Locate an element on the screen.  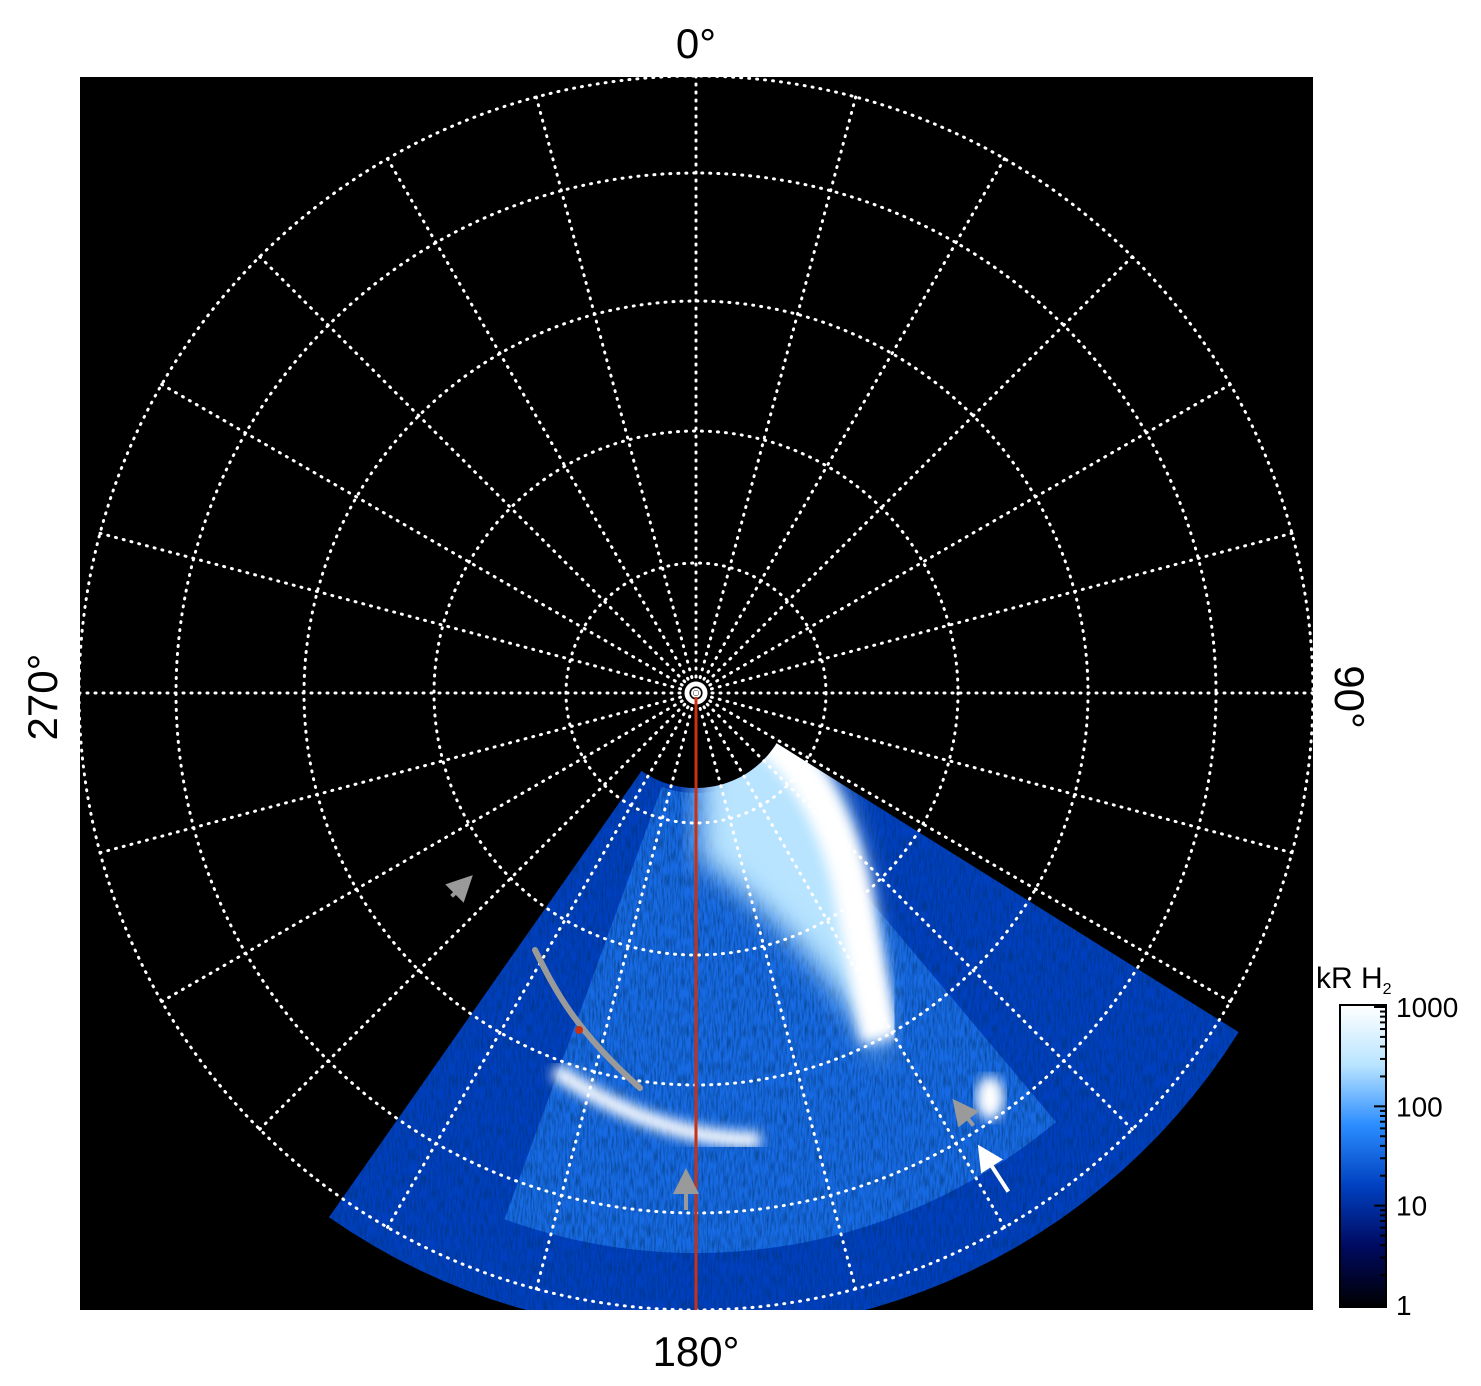
colorbar-tick-label: 1000 is located at coordinates (1427, 1007).